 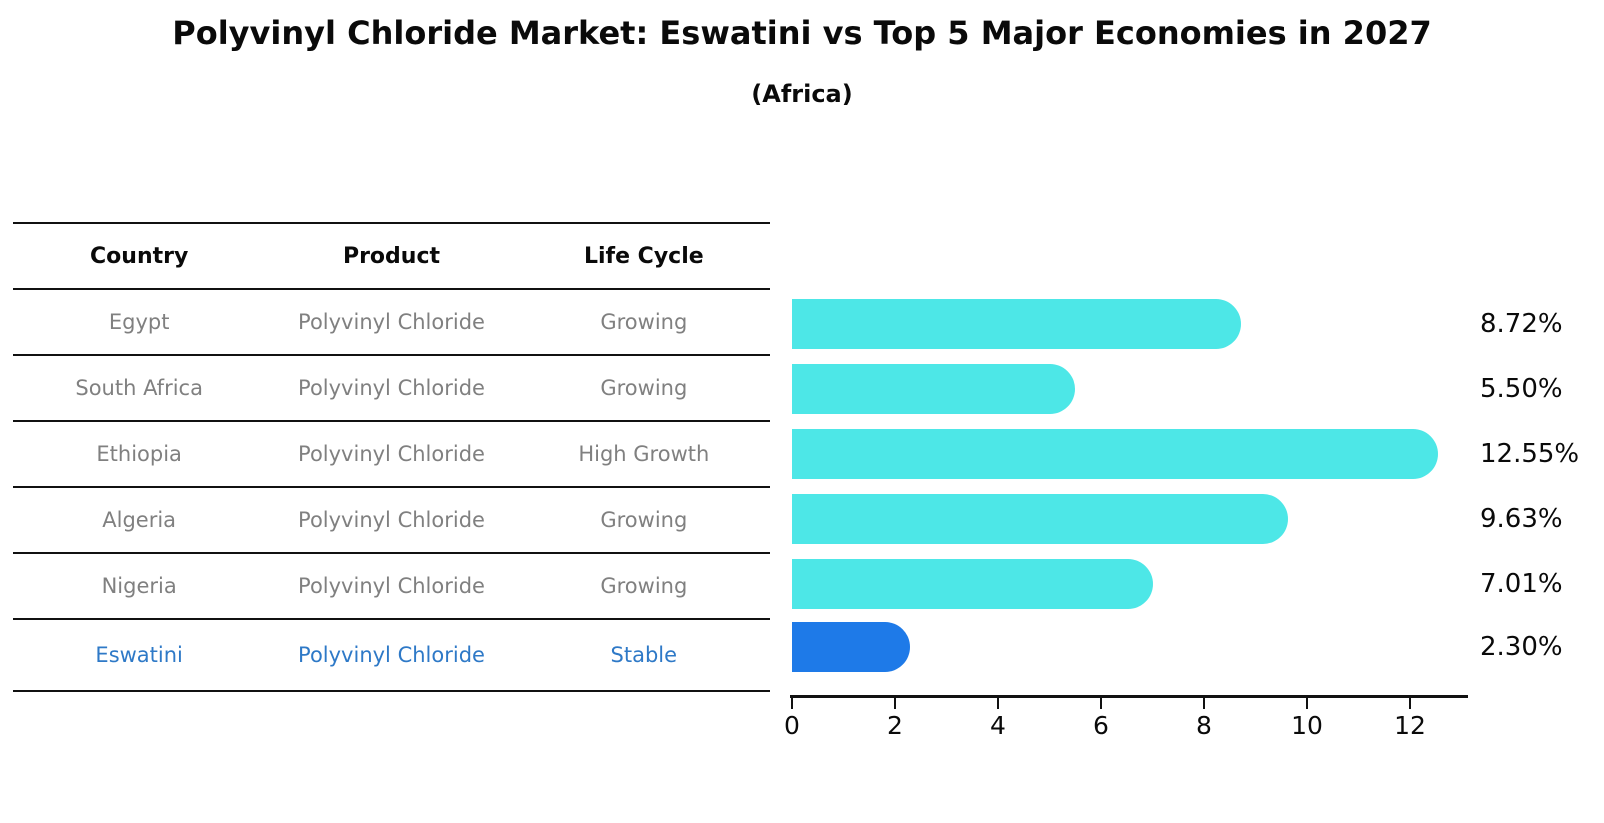 I want to click on value-label-ethiopia: 12.55%, so click(x=1530, y=454).